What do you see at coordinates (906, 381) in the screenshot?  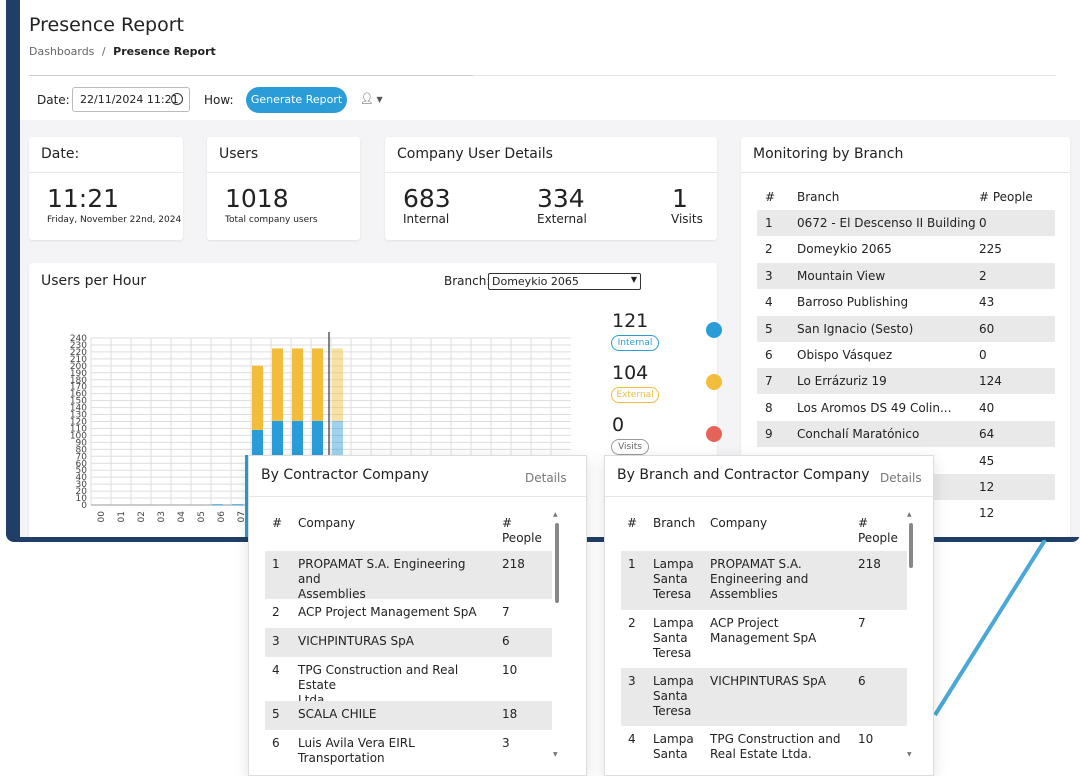 I see `table-row: 7 Lo Errázuriz 19 124` at bounding box center [906, 381].